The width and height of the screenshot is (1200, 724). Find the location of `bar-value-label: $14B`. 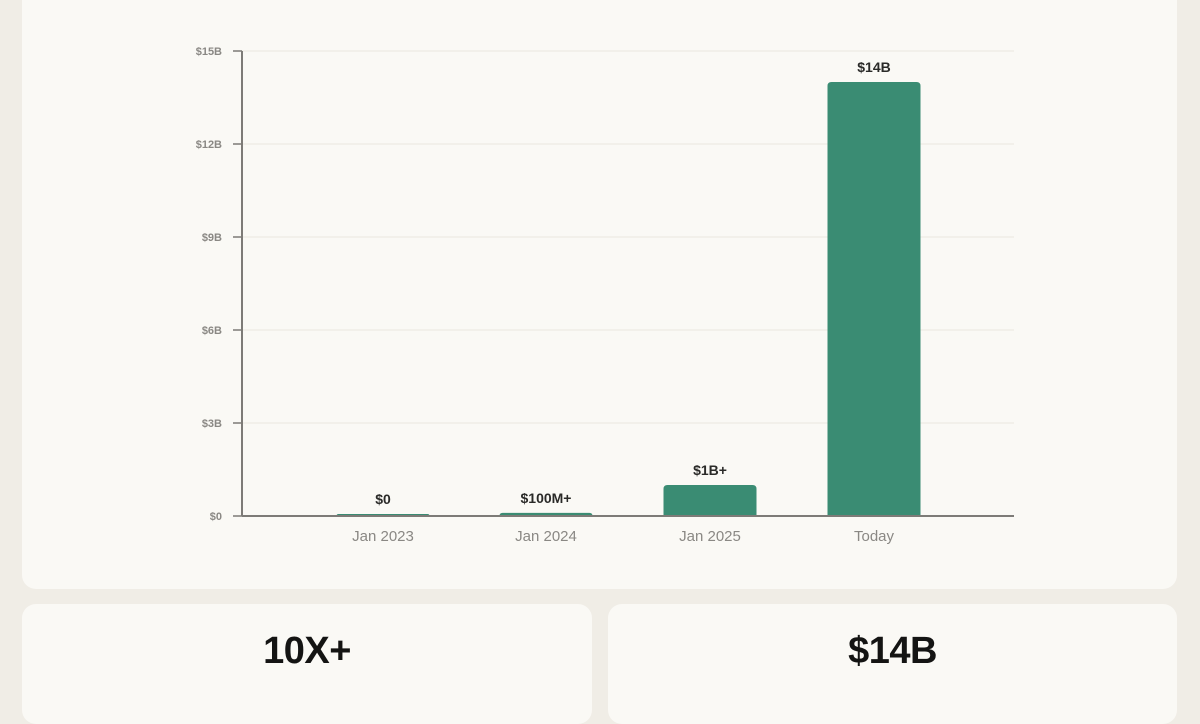

bar-value-label: $14B is located at coordinates (873, 67).